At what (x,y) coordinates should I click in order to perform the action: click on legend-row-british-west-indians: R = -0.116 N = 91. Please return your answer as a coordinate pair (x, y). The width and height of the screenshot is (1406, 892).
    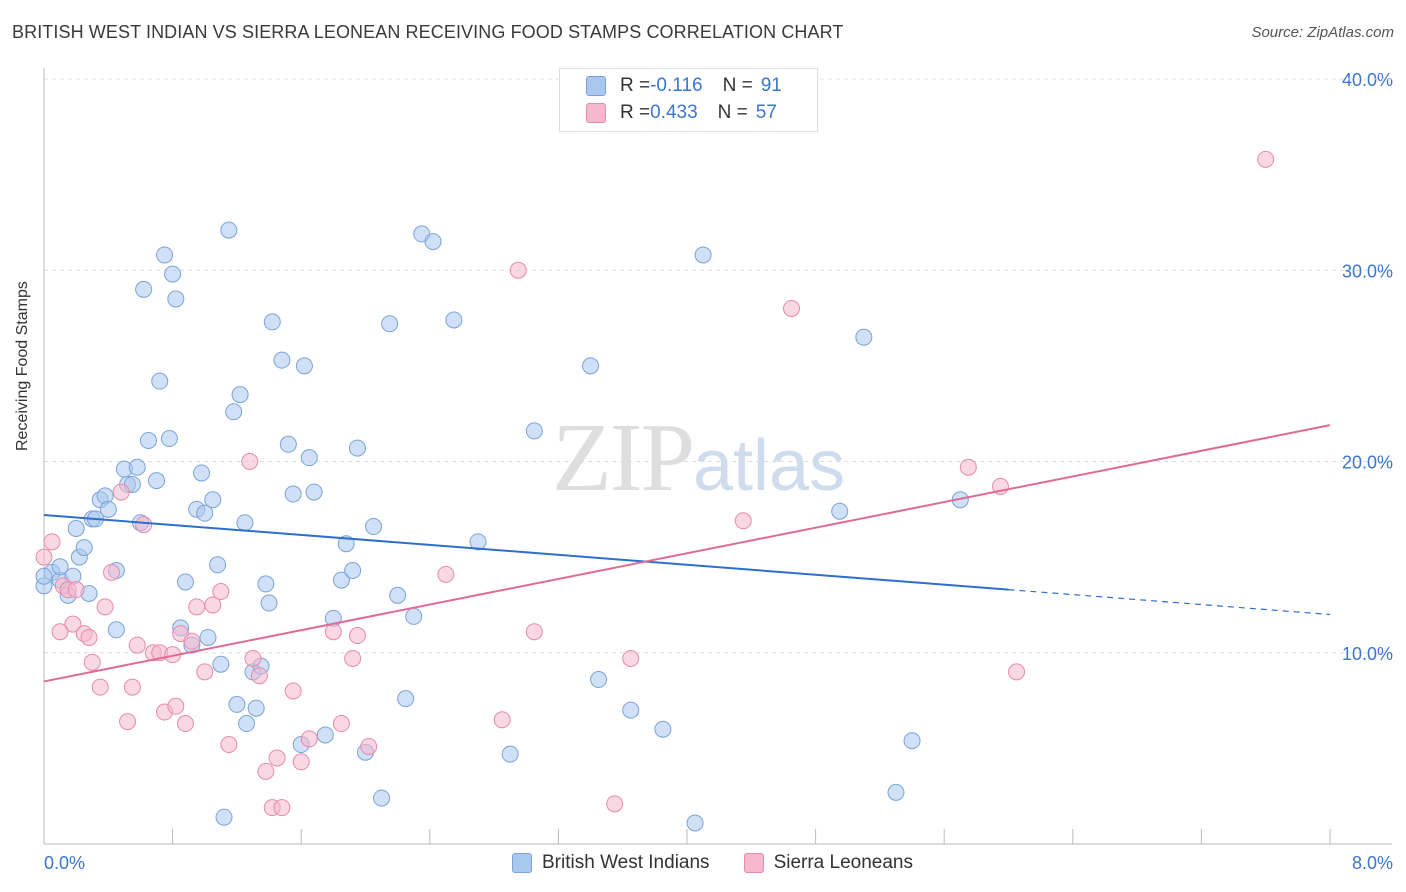
    Looking at the image, I should click on (684, 86).